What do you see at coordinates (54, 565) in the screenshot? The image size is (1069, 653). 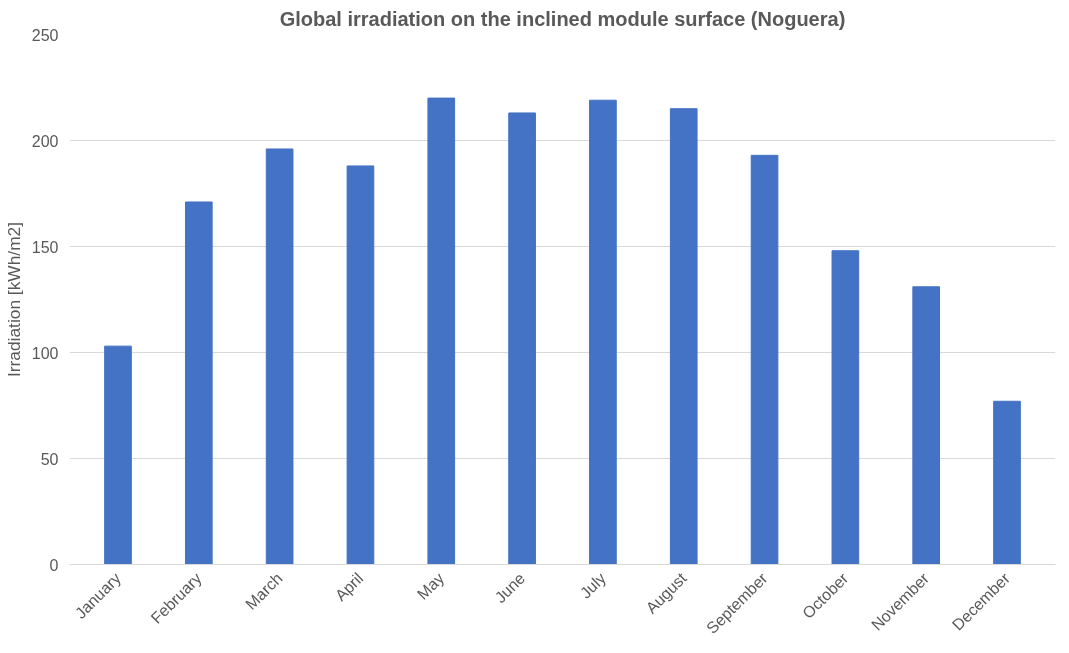 I see `y-tick-label: 0` at bounding box center [54, 565].